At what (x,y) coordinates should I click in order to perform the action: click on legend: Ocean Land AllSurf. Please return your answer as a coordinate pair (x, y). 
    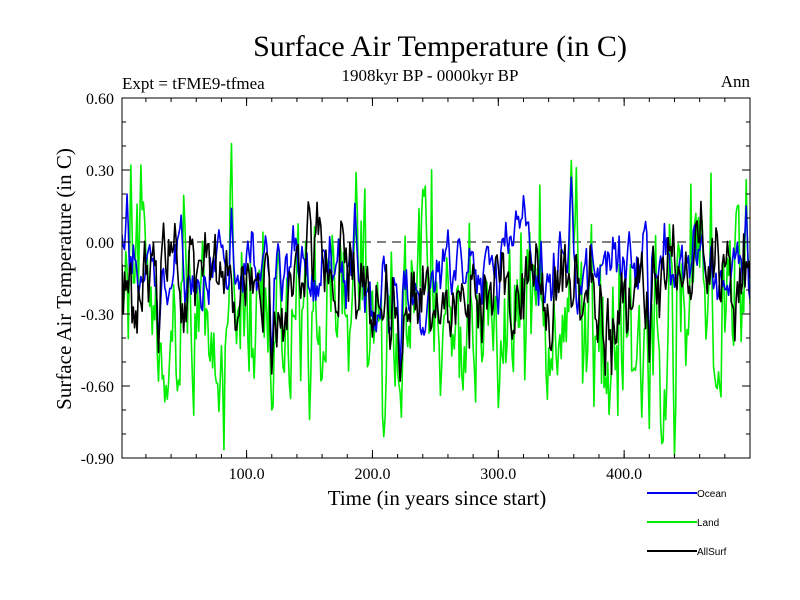
    Looking at the image, I should click on (687, 523).